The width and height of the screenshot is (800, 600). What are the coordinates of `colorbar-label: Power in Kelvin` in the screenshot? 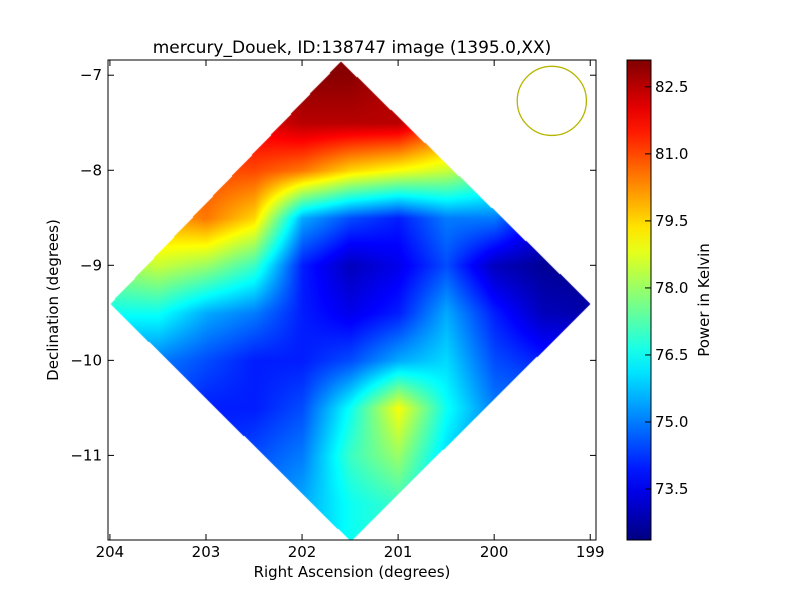 It's located at (704, 300).